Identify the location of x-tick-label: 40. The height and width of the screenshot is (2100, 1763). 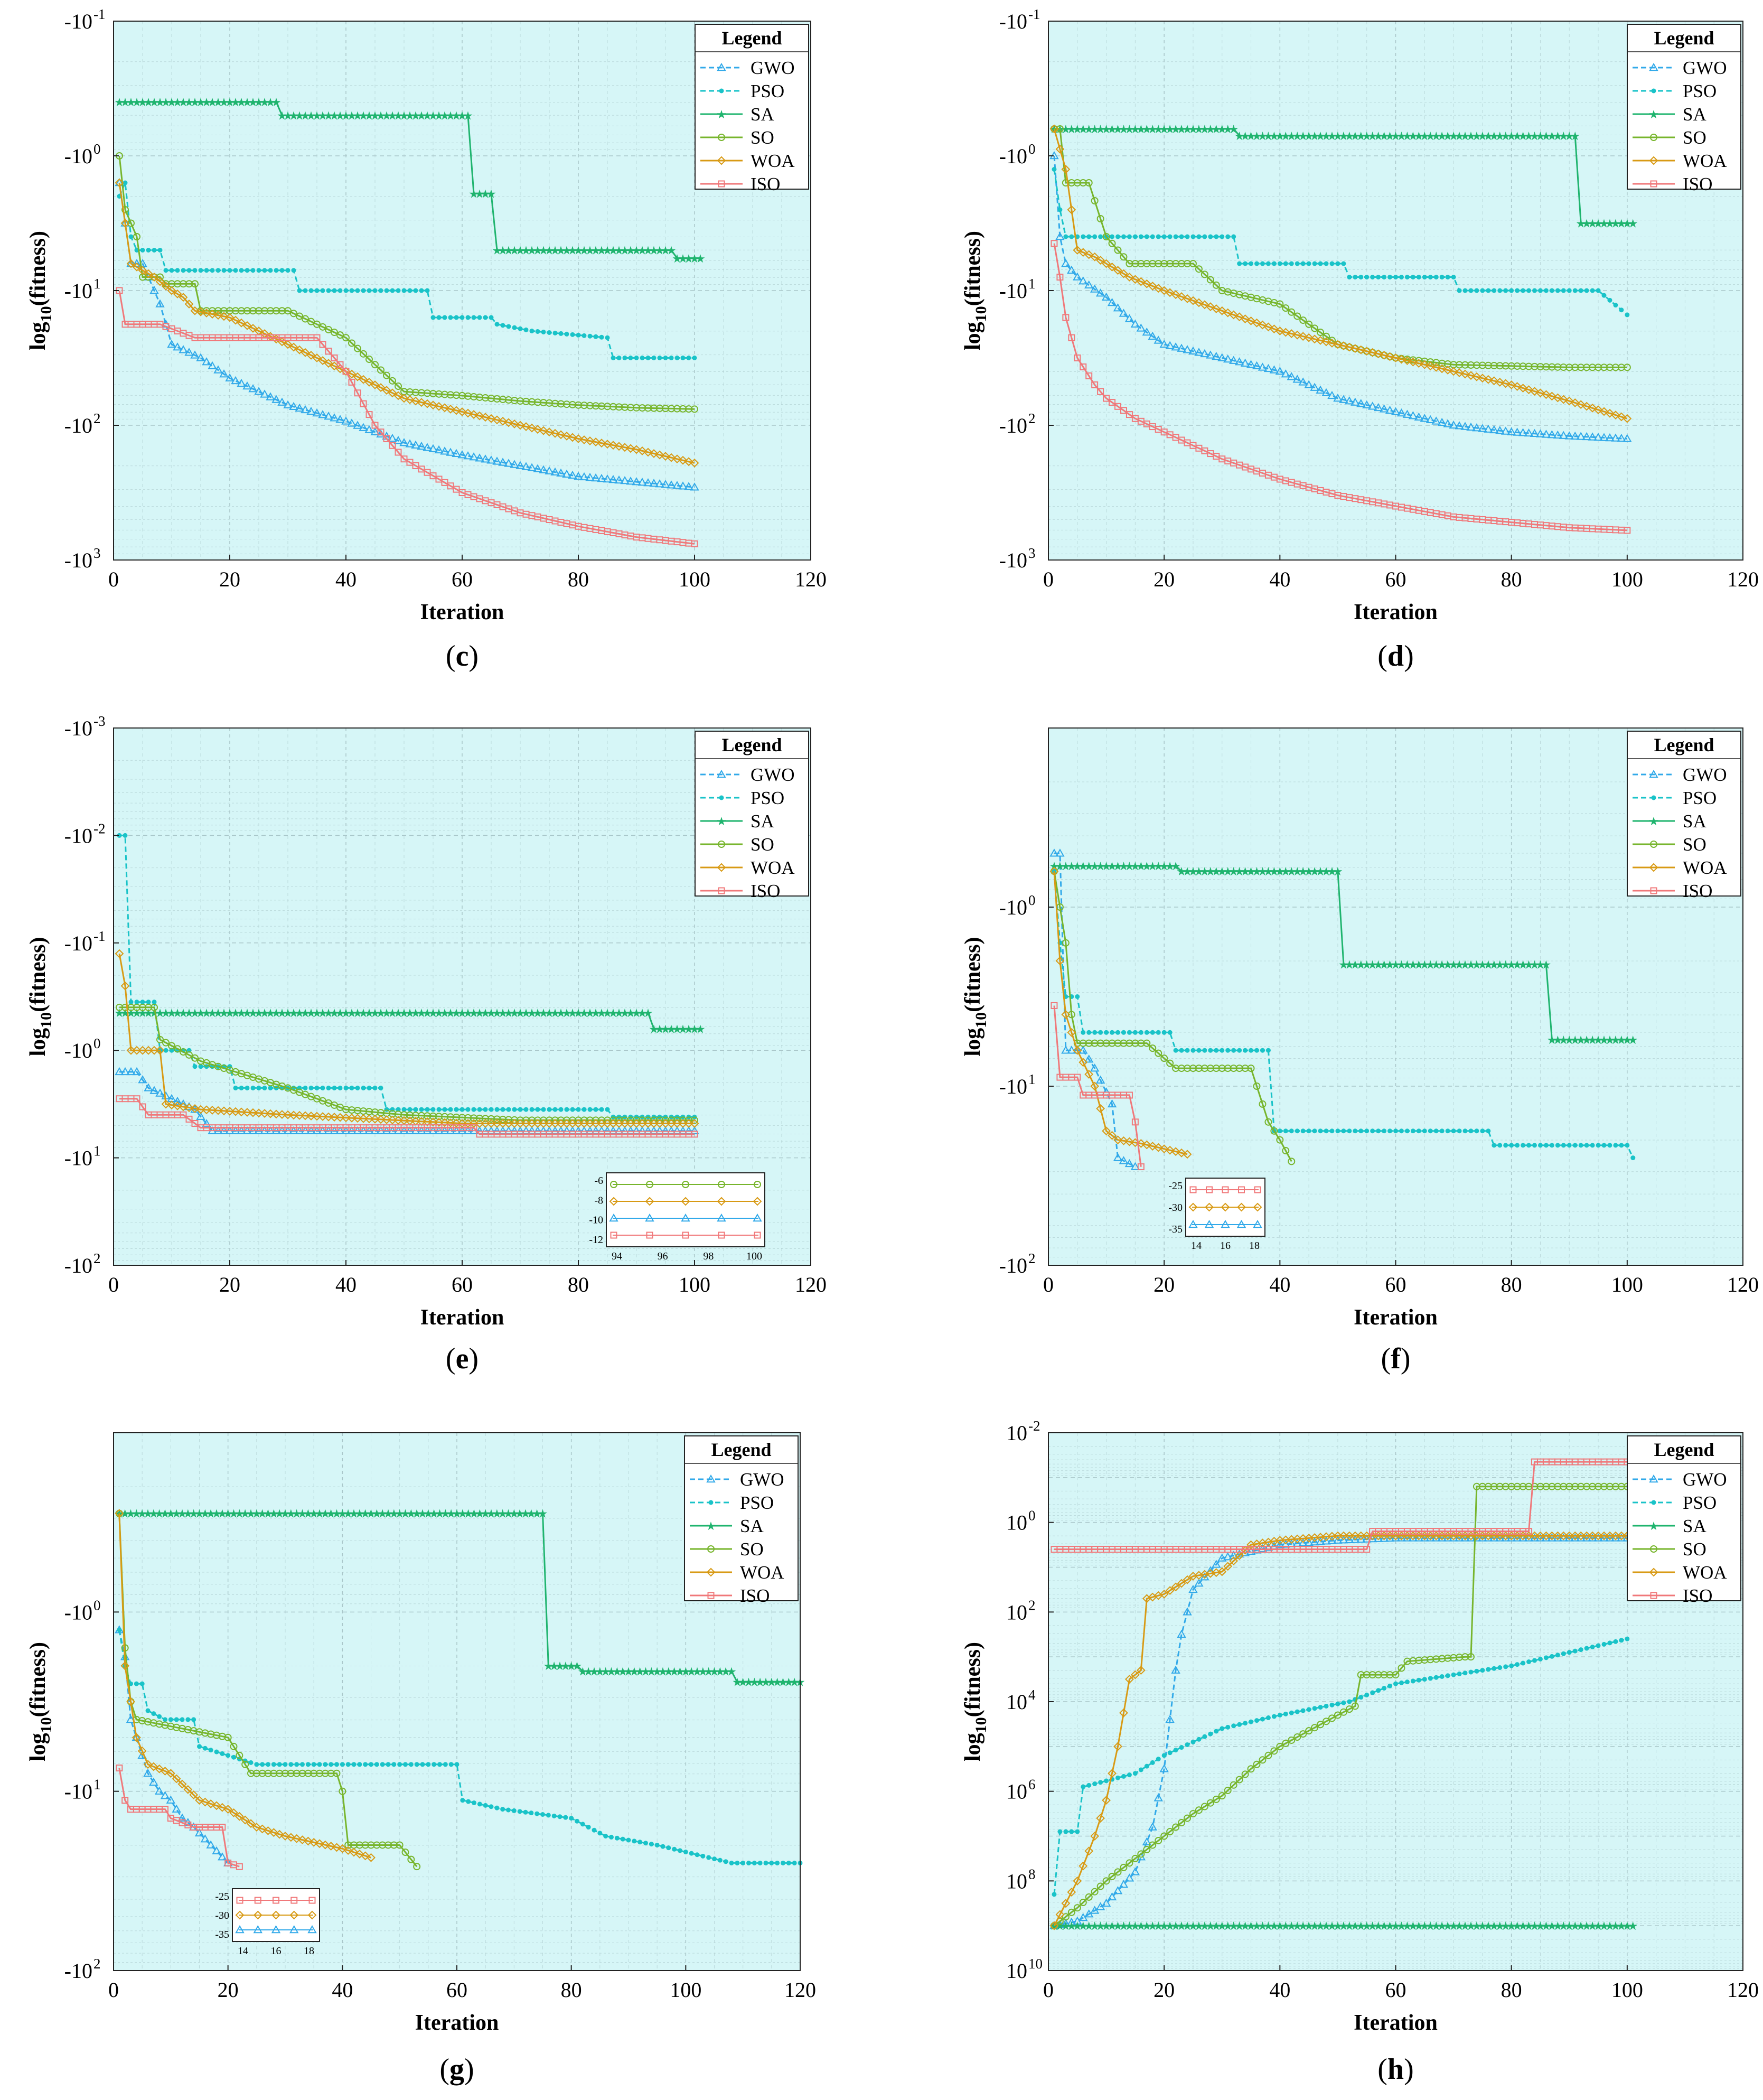
(1279, 1990).